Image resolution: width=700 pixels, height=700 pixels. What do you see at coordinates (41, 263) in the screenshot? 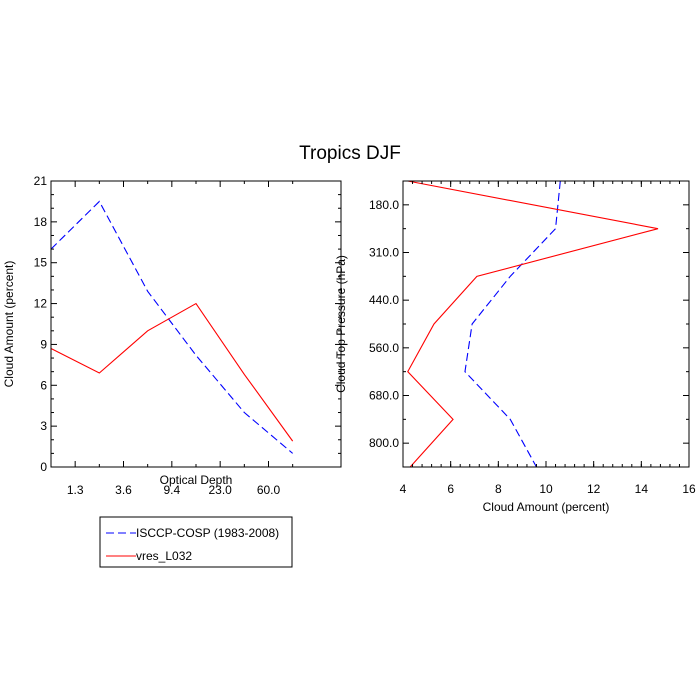
I see `left-ytick-label: 15` at bounding box center [41, 263].